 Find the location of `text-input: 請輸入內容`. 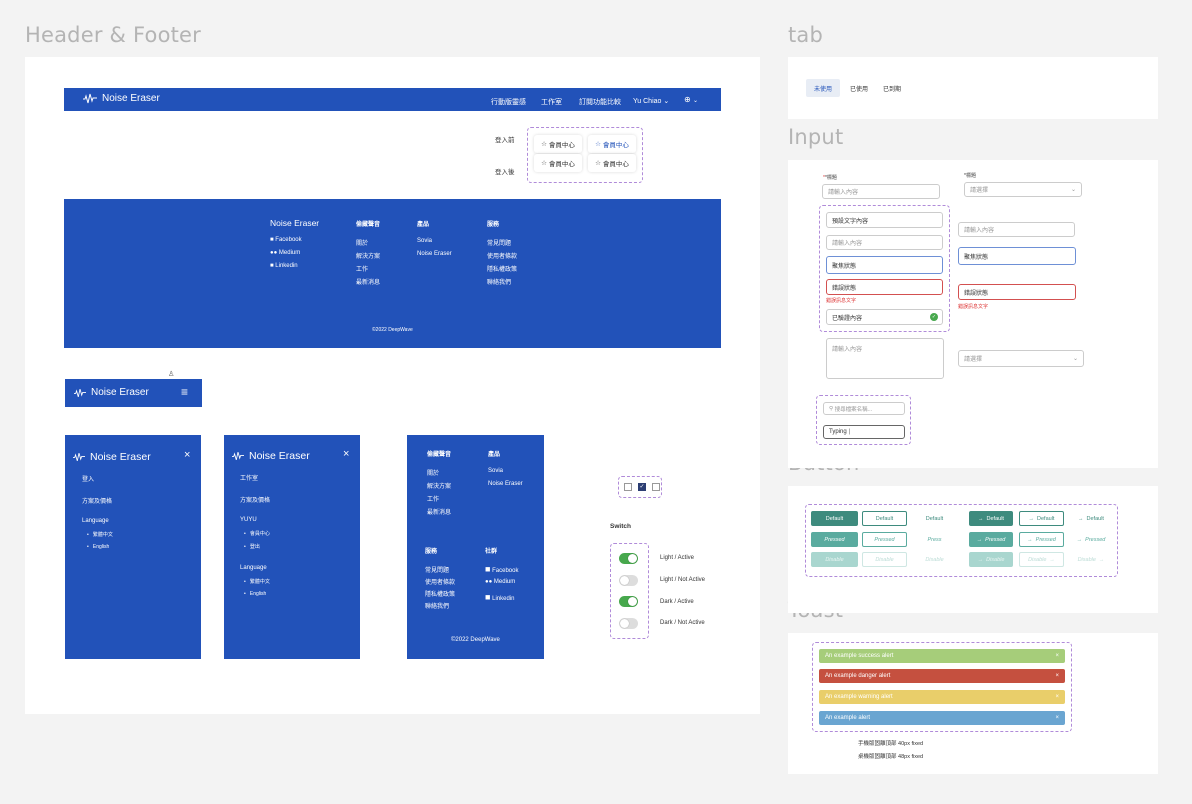

text-input: 請輸入內容 is located at coordinates (881, 191).